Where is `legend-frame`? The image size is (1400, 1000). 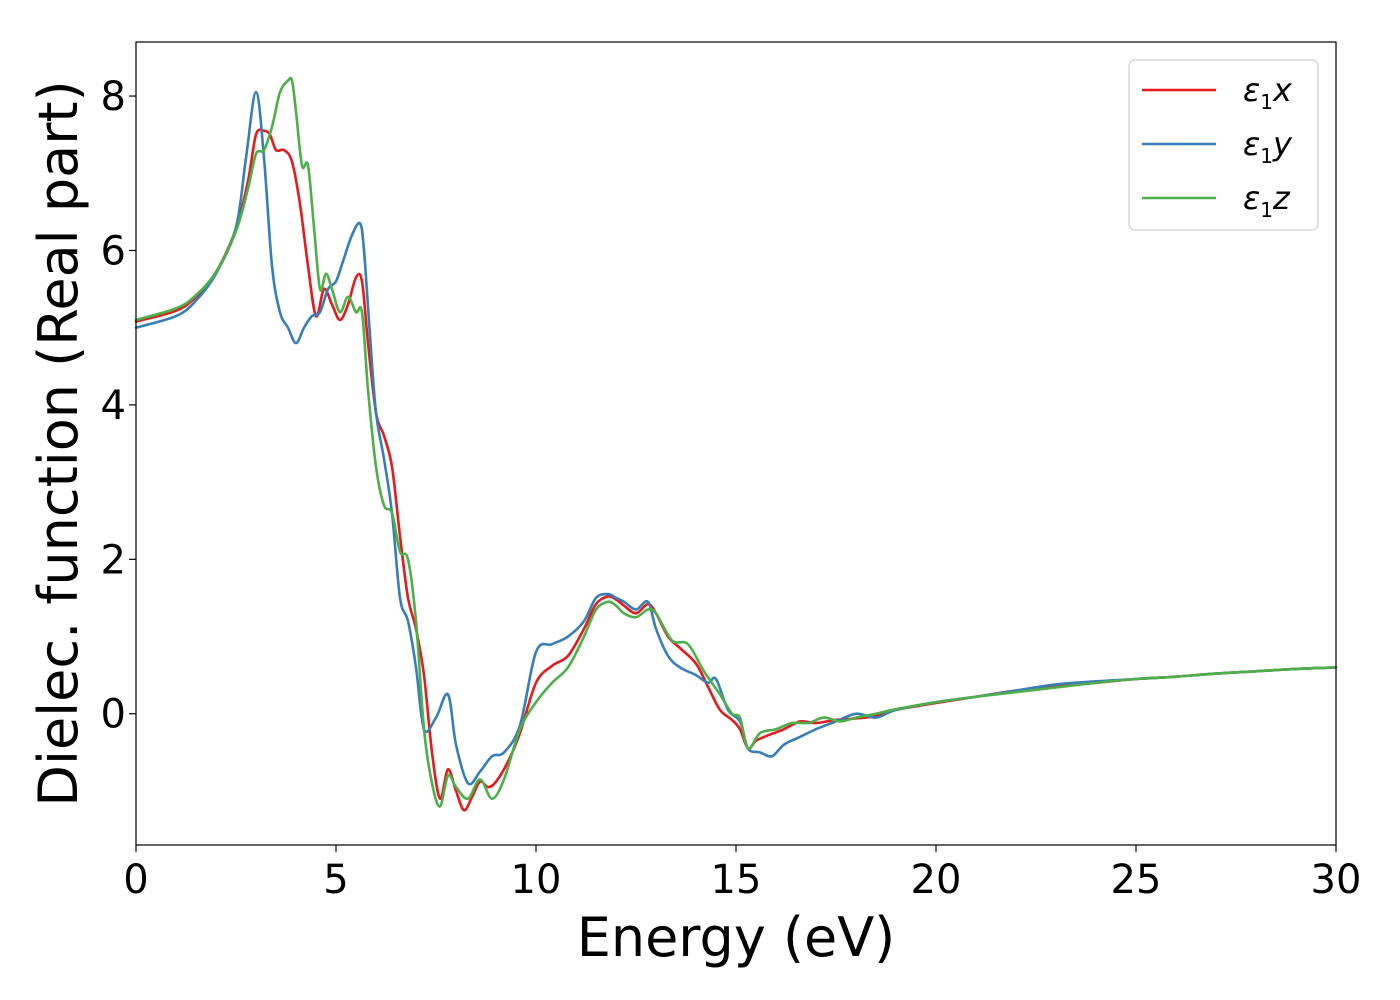 legend-frame is located at coordinates (1223, 145).